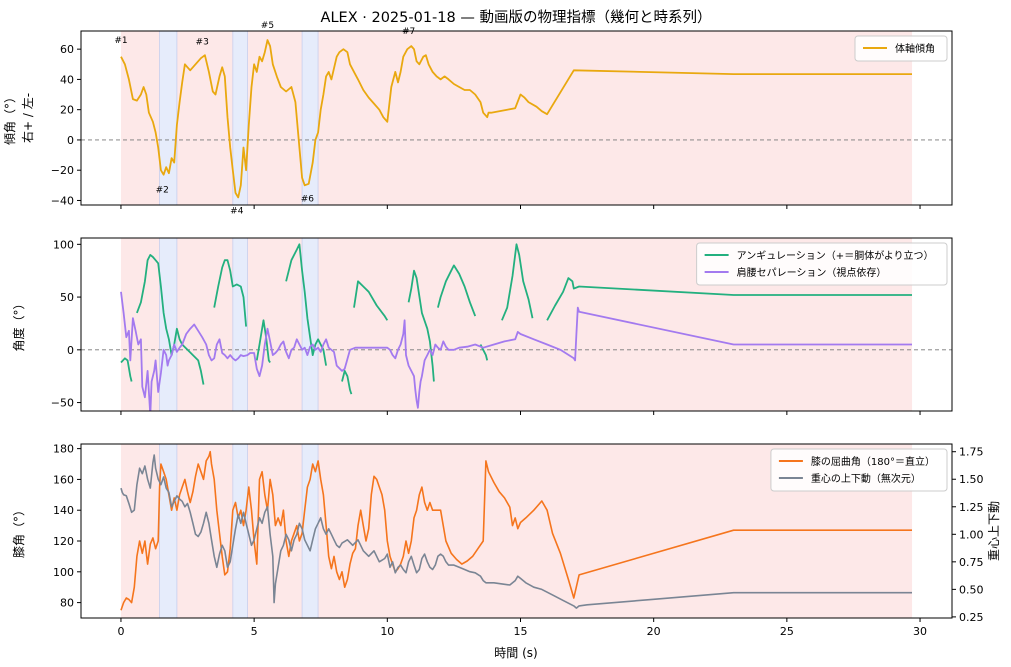 The image size is (1011, 667). I want to click on event-annotation: #4, so click(237, 212).